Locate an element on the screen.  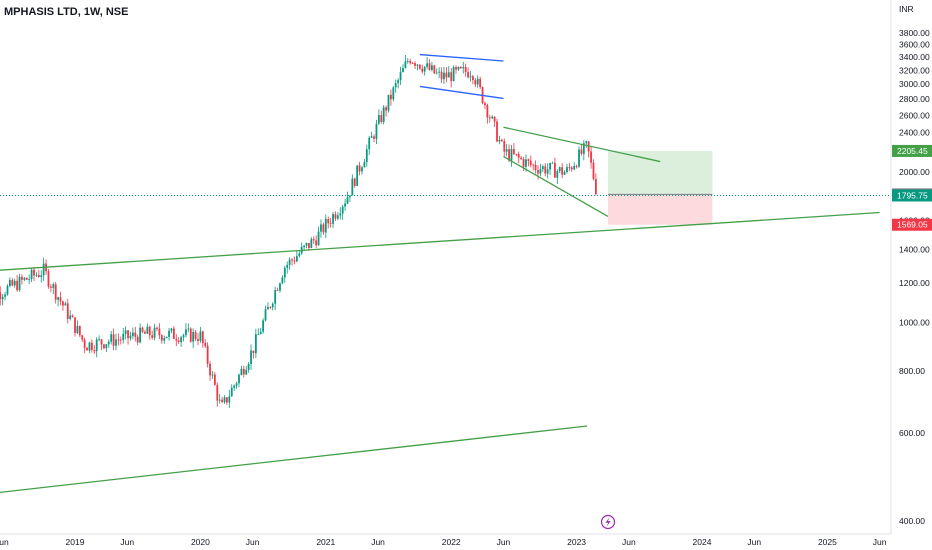
time-tick-label: 2019 is located at coordinates (75, 542).